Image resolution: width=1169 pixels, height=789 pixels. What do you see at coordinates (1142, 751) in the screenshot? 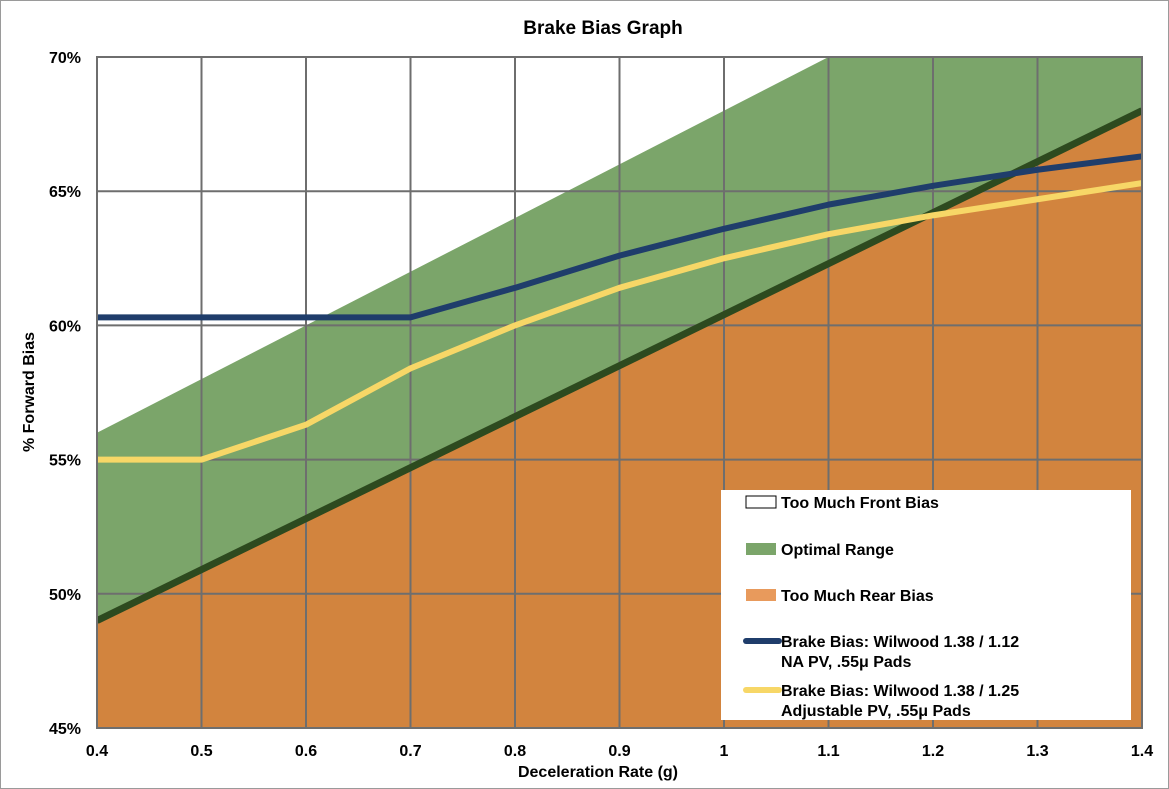
I see `x-tick-label: 1.4` at bounding box center [1142, 751].